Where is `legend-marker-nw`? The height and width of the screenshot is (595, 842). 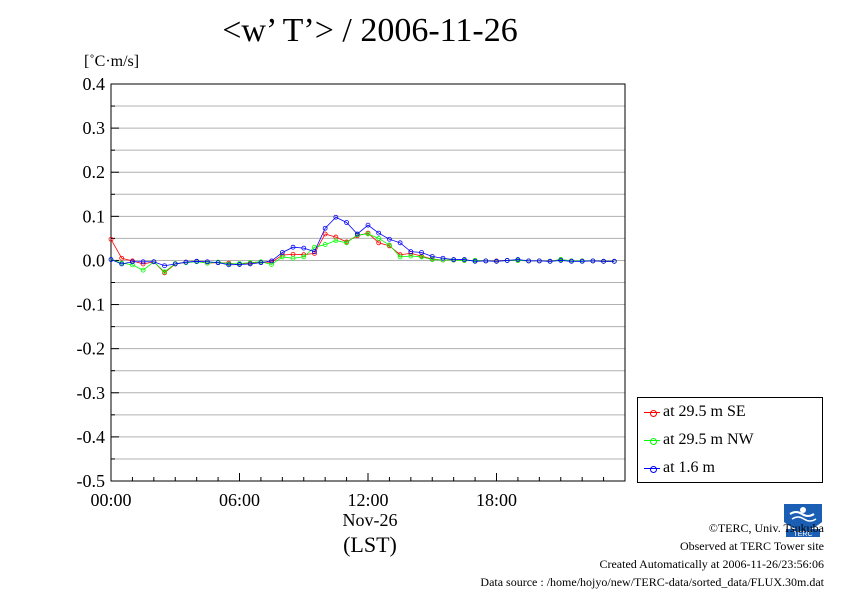
legend-marker-nw is located at coordinates (653, 441).